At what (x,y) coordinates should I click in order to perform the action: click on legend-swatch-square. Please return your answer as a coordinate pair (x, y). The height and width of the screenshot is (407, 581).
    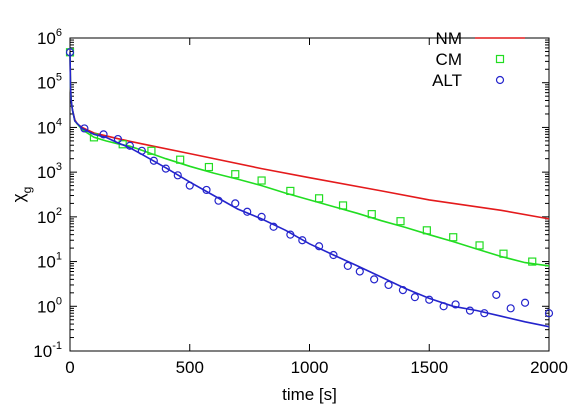
    Looking at the image, I should click on (500, 59).